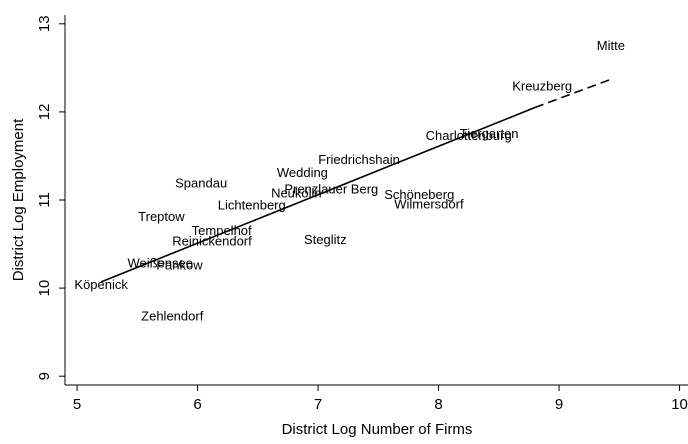  I want to click on point-label: Neukölln, so click(296, 192).